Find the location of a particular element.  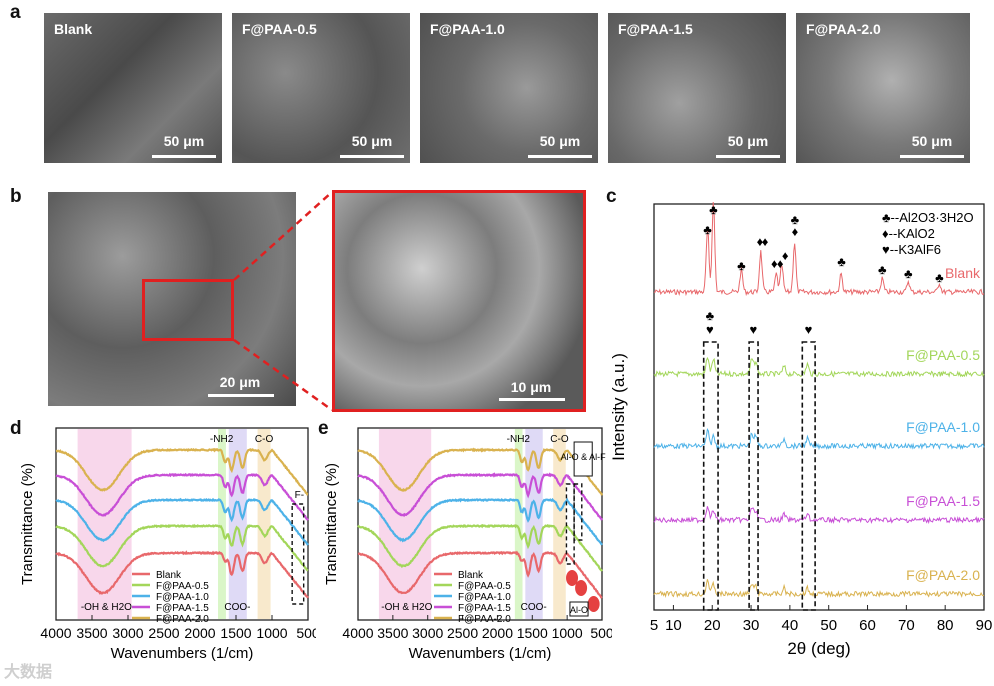

x-tick-label: 5 is located at coordinates (654, 625).